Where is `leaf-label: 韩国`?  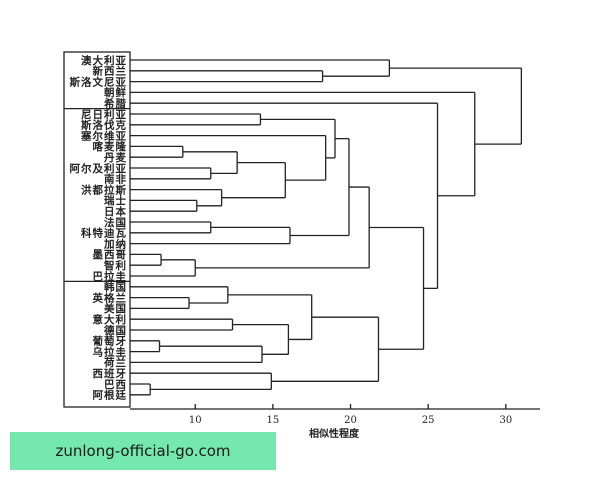
leaf-label: 韩国 is located at coordinates (115, 287).